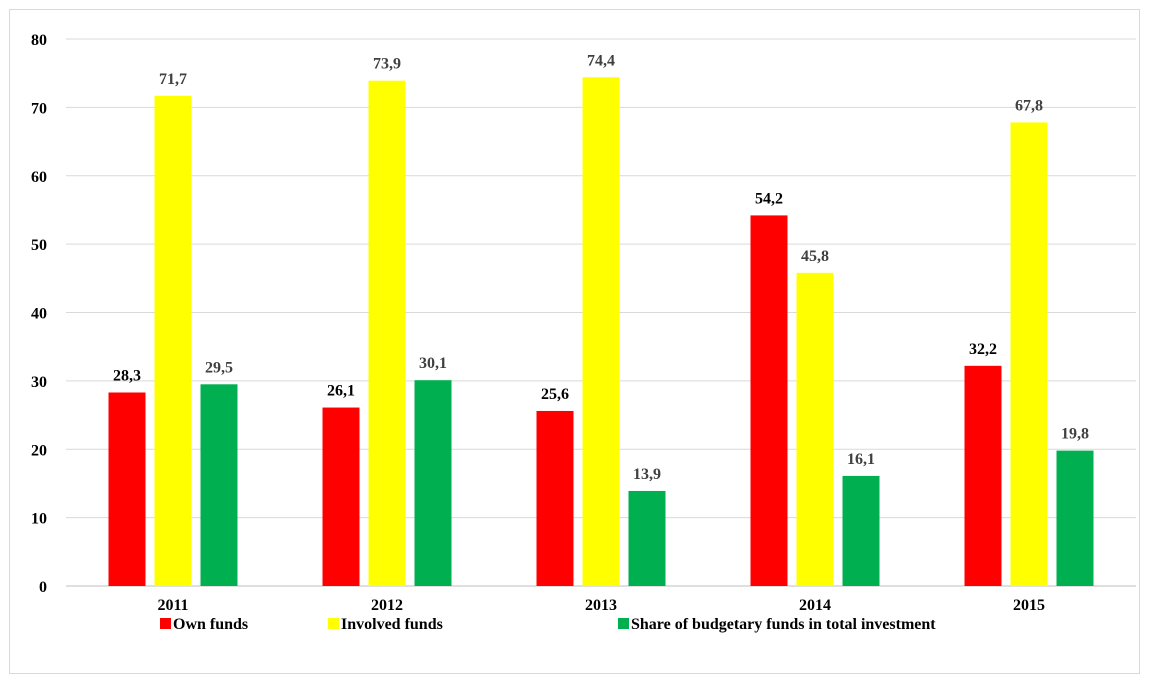  Describe the element at coordinates (39, 245) in the screenshot. I see `y-tick-label: 50` at that location.